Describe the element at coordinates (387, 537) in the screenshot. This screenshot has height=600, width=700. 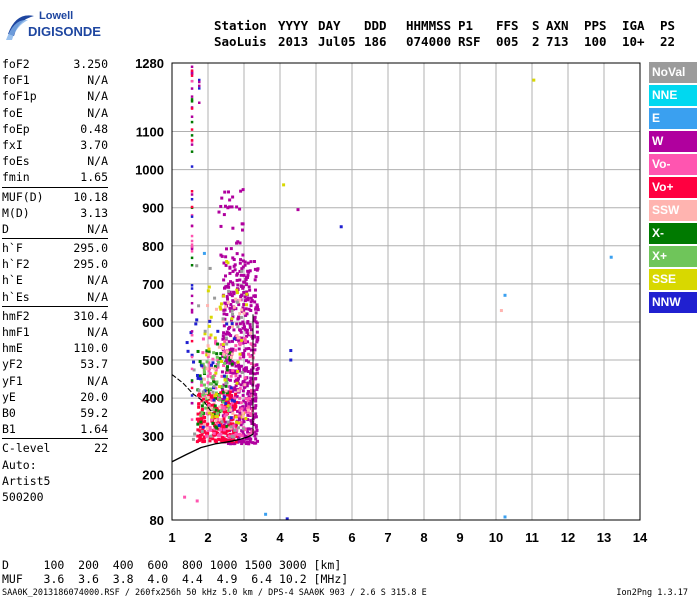
I see `x-tick-label: 7` at that location.